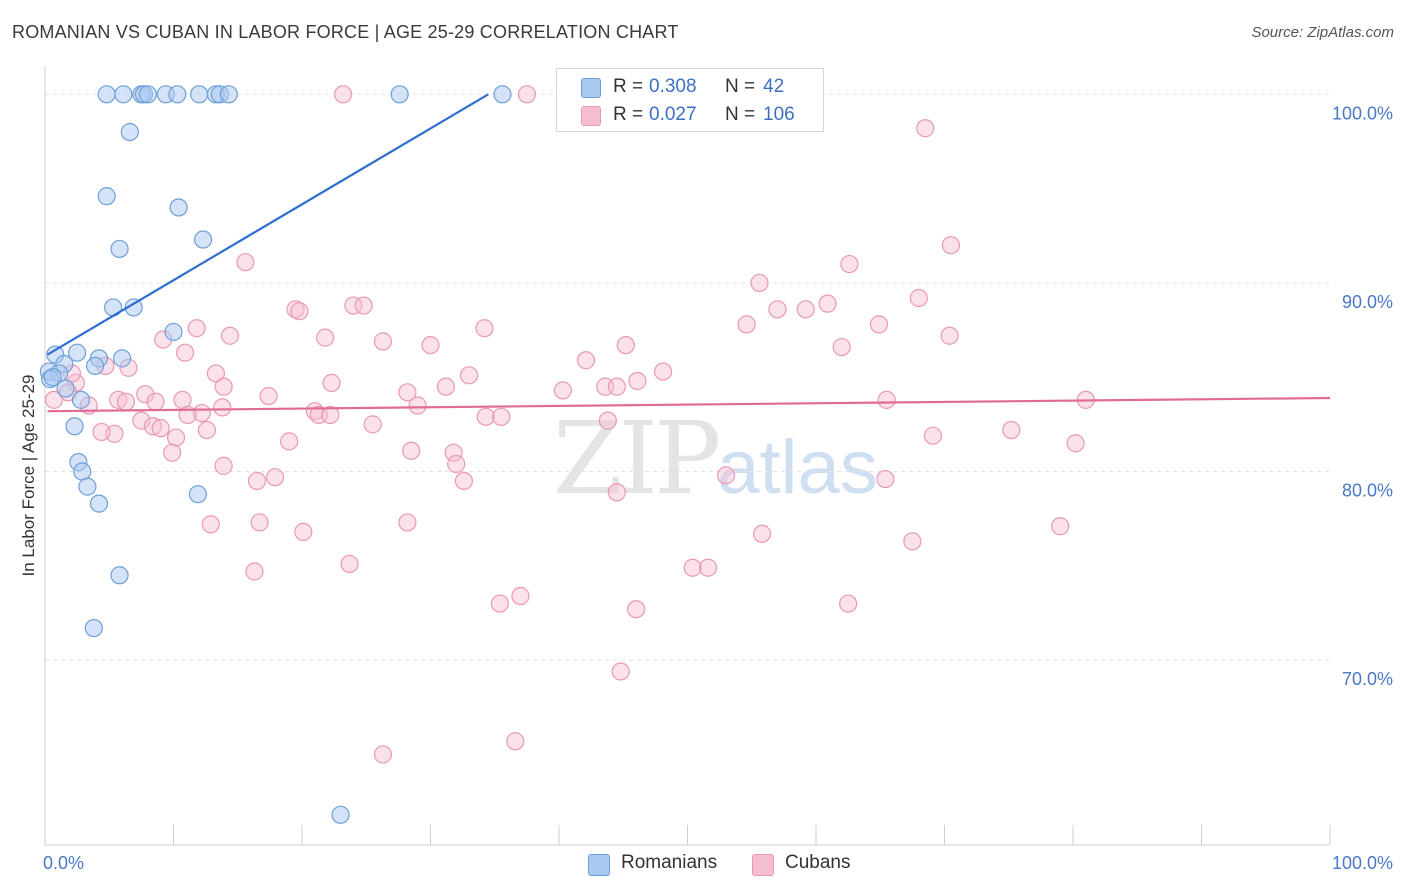 The height and width of the screenshot is (892, 1406). Describe the element at coordinates (628, 114) in the screenshot. I see `cubans-r-label: R =` at that location.